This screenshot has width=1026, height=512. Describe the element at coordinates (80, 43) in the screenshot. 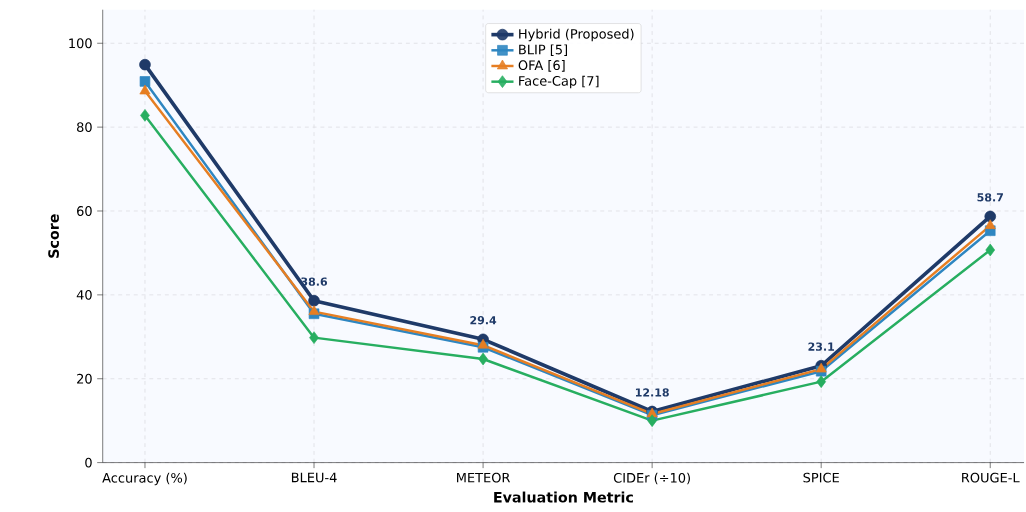

I see `y-tick-label: 100` at that location.